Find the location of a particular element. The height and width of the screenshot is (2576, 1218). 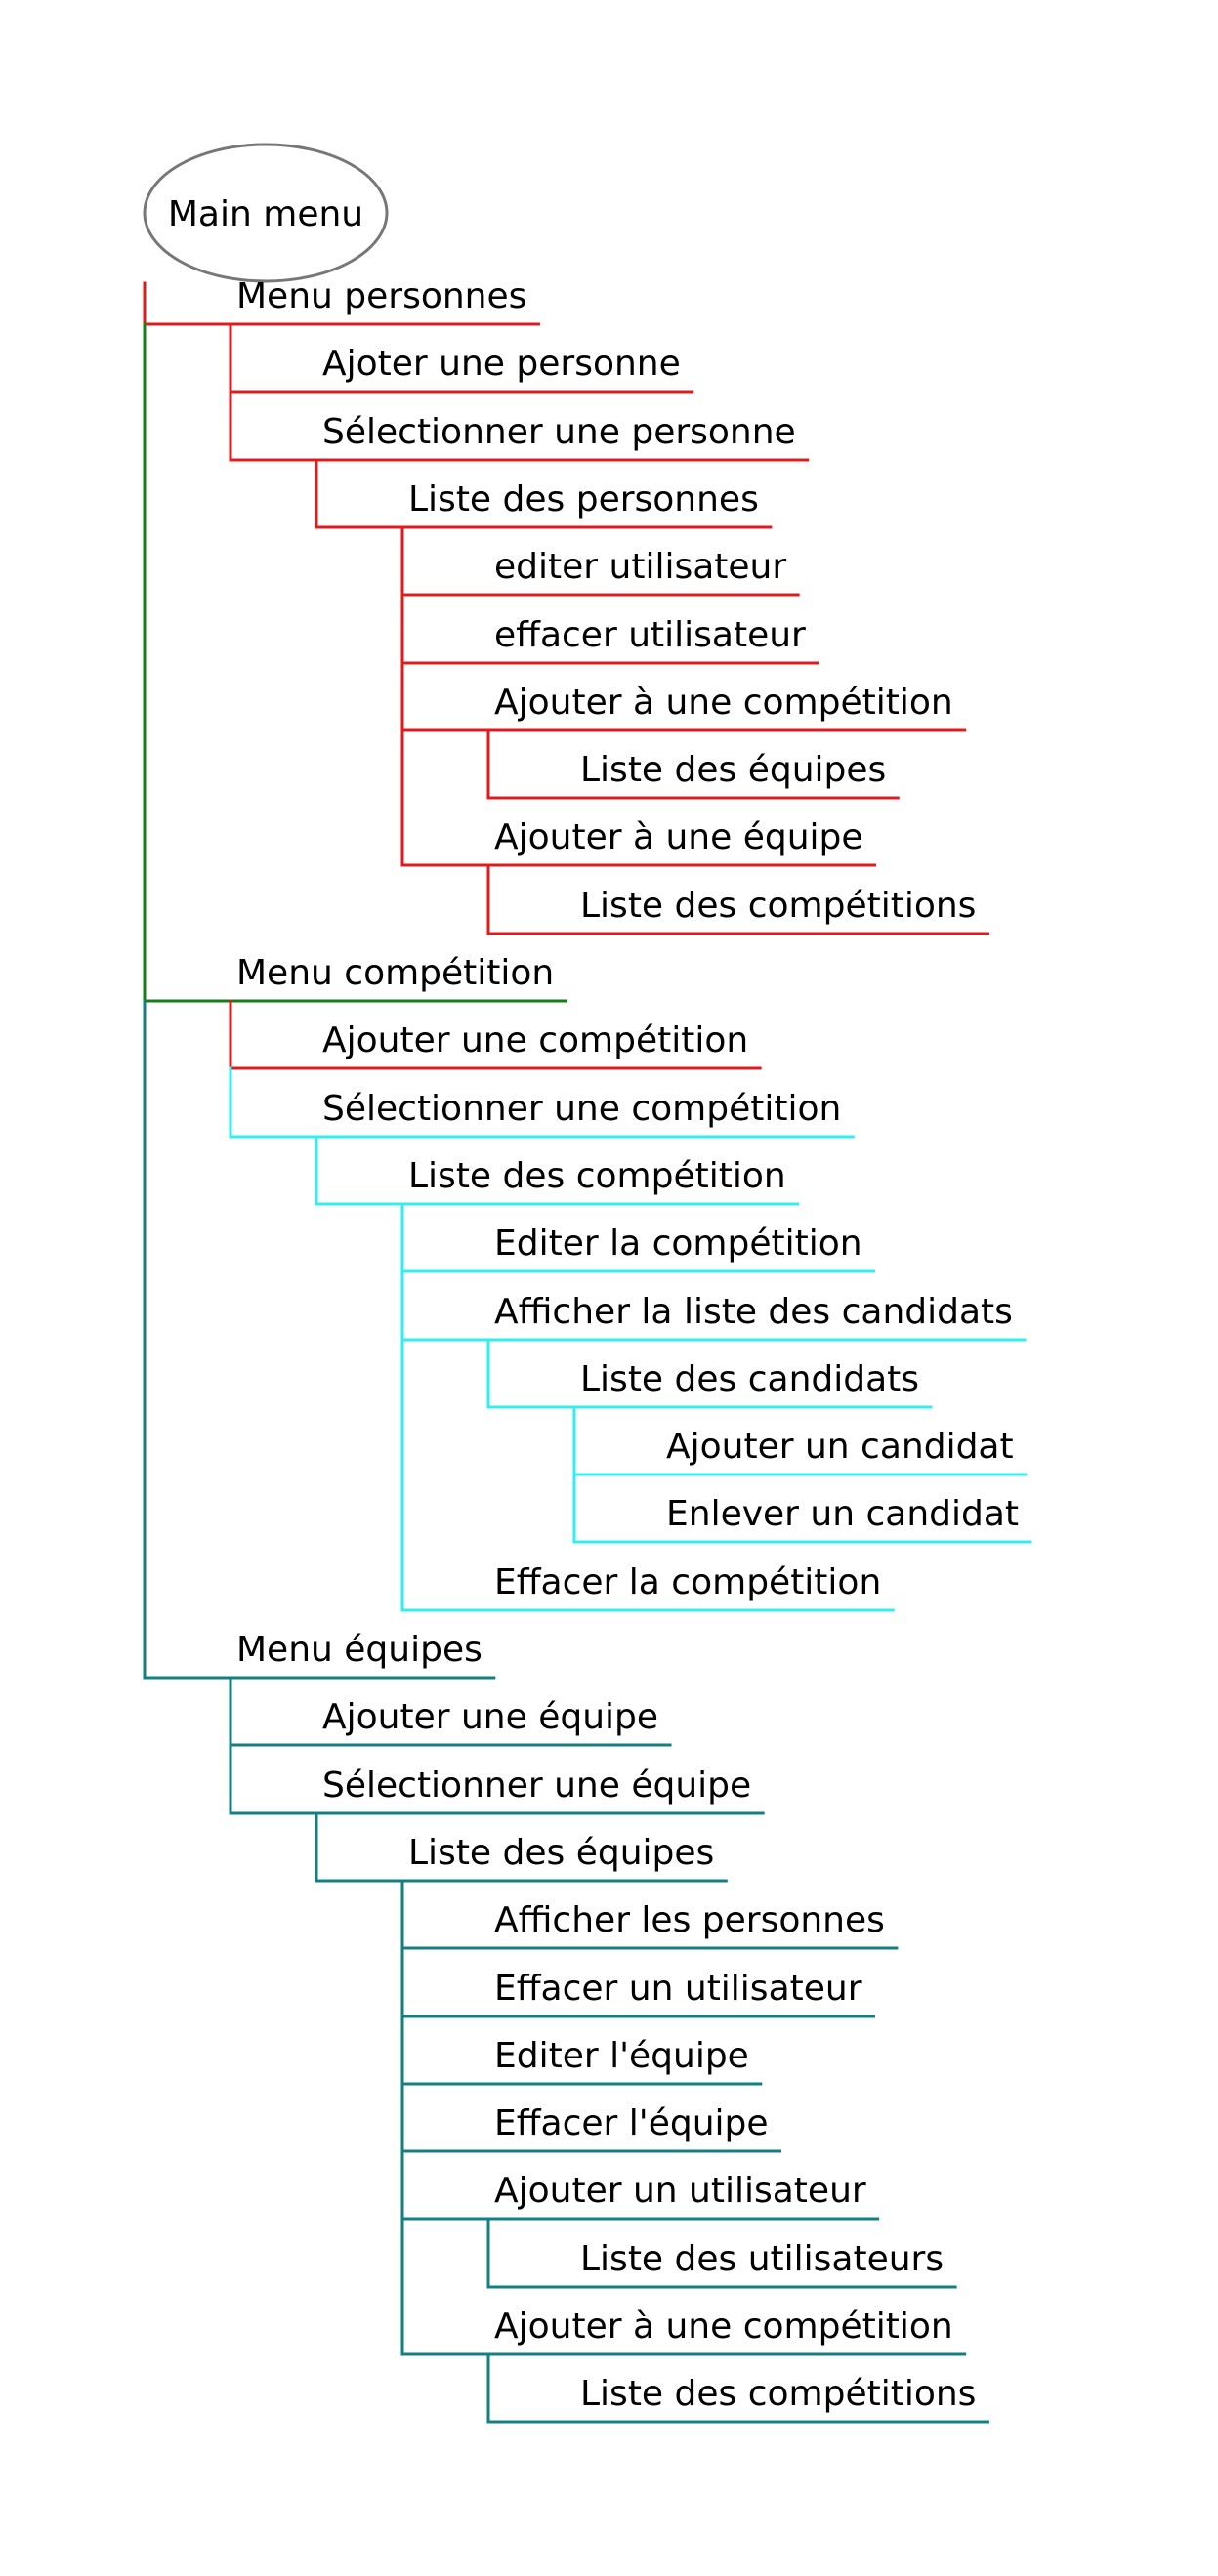

node-label-liste-equipes: Liste des équipes is located at coordinates (561, 1853).